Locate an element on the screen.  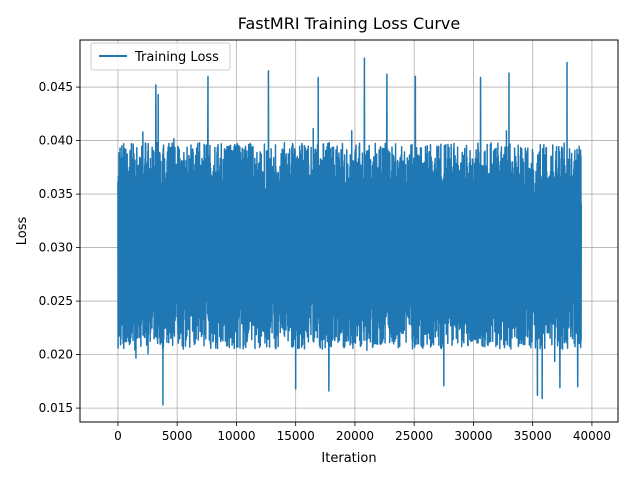
y-axis-label: Loss is located at coordinates (22, 231).